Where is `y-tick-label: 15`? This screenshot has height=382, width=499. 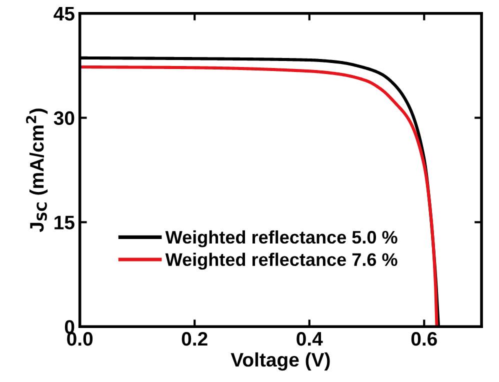
y-tick-label: 15 is located at coordinates (64, 223).